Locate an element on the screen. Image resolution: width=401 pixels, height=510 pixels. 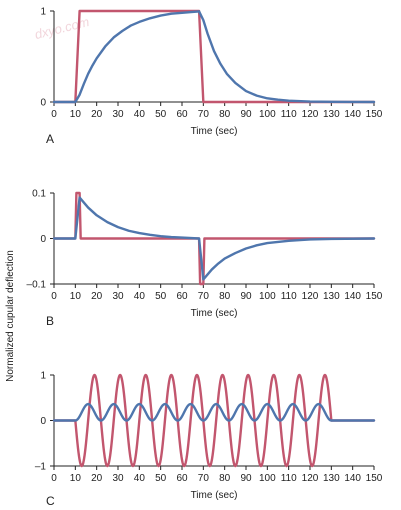
panel-letter: A is located at coordinates (50, 139).